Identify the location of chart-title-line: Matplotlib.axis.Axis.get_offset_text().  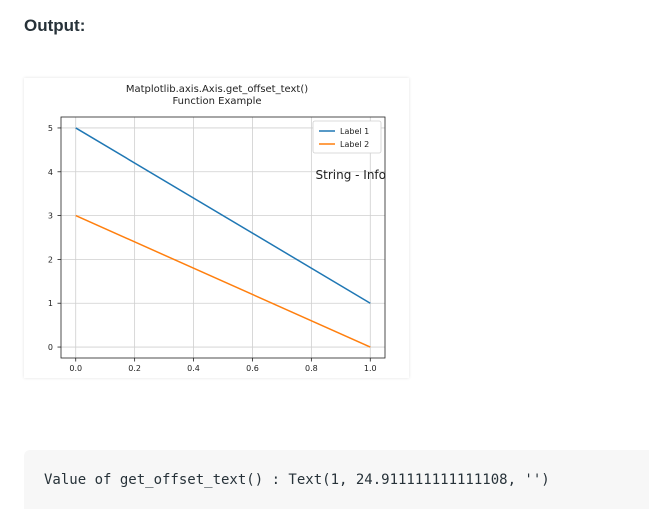
(217, 89).